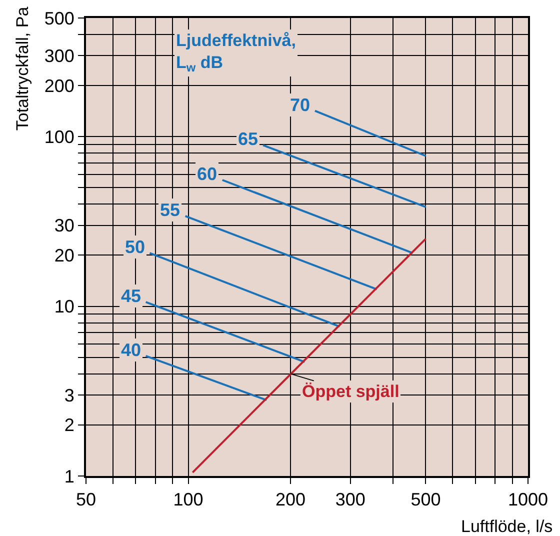 This screenshot has width=560, height=536. I want to click on y-tick-label: 500, so click(59, 18).